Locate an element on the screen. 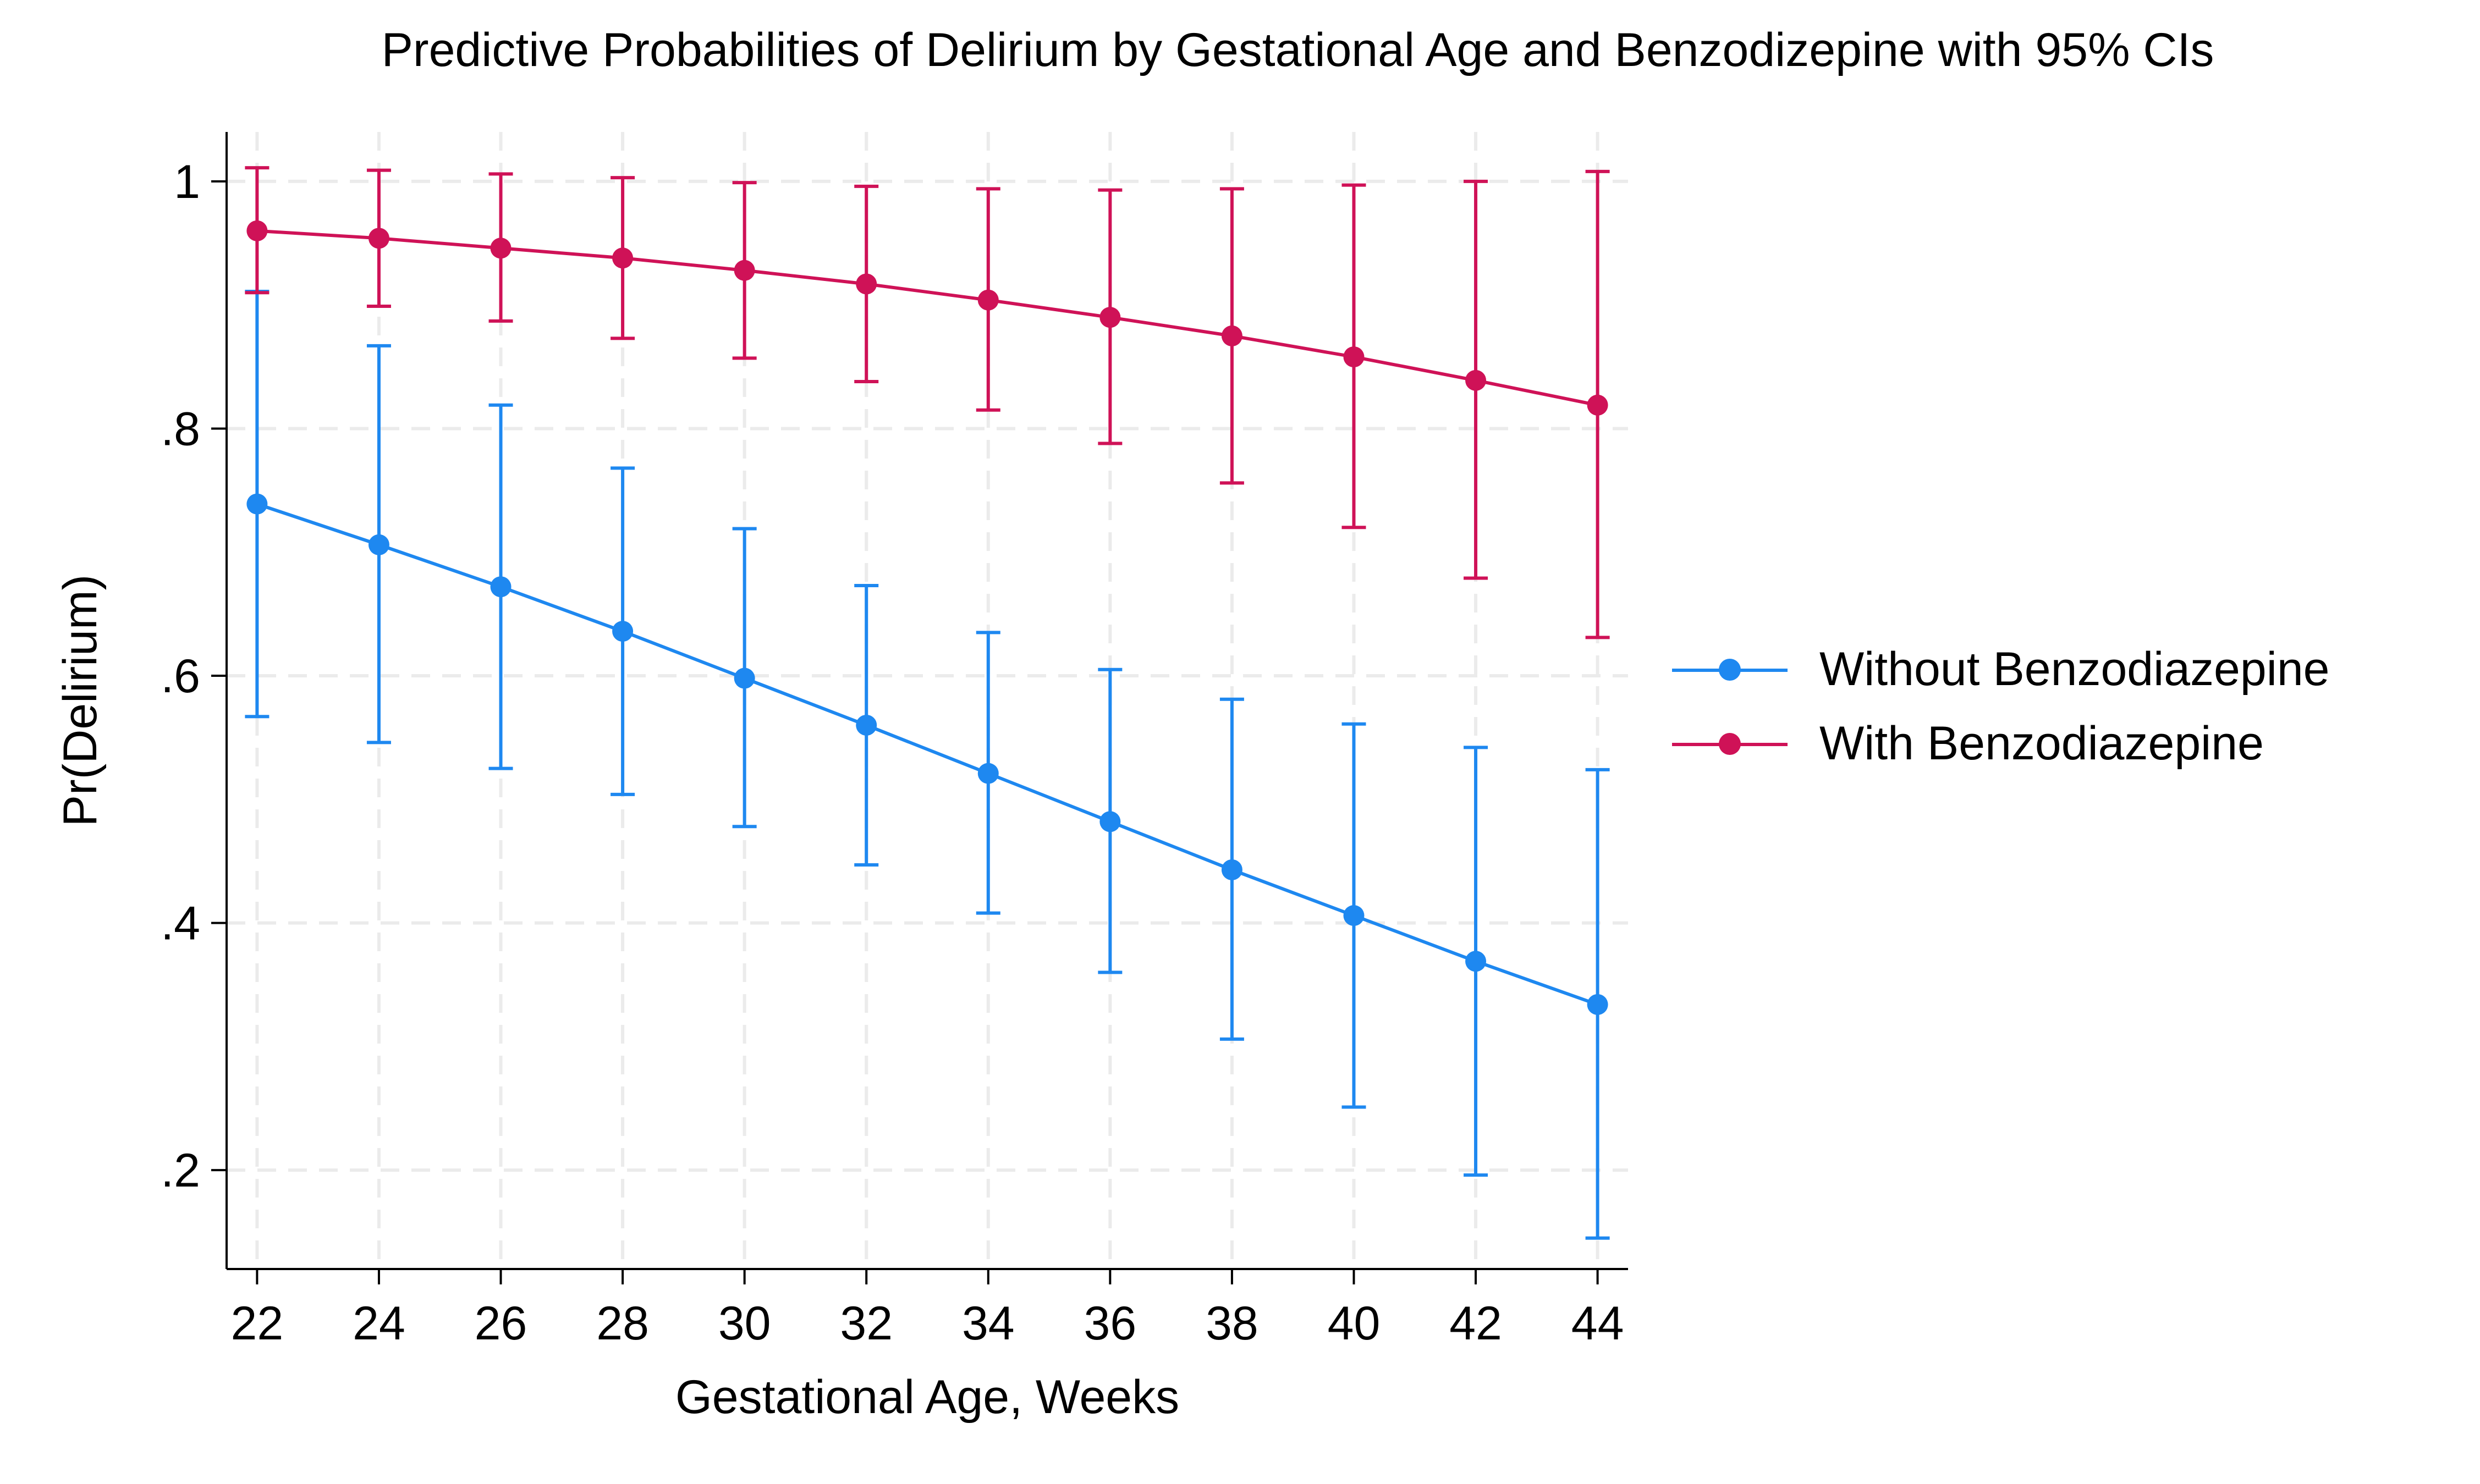 The image size is (2480, 1484). x-tick-label: 34 is located at coordinates (988, 1323).